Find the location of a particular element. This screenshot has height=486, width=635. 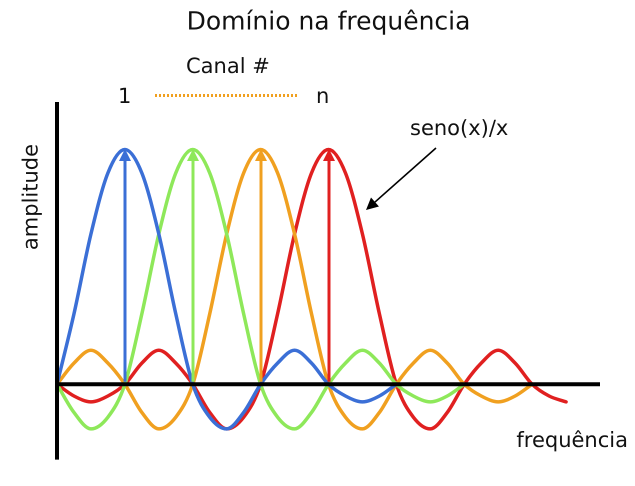

chart-title: Domínio na frequência is located at coordinates (328, 21).